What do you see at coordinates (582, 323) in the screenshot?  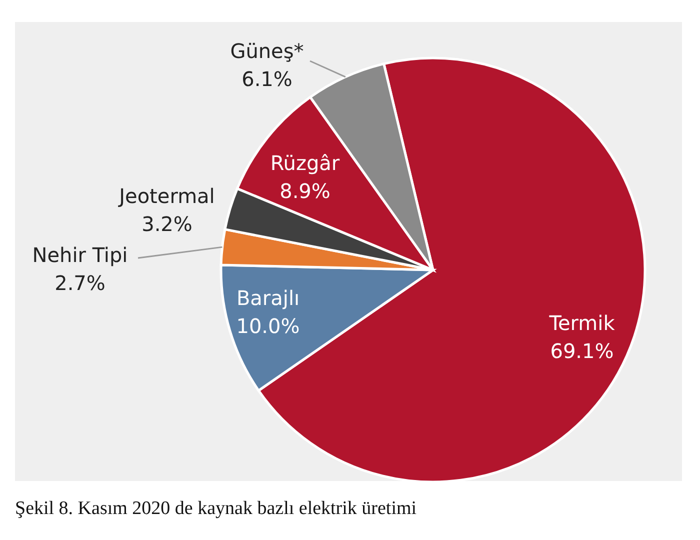 I see `slice-label: Termik` at bounding box center [582, 323].